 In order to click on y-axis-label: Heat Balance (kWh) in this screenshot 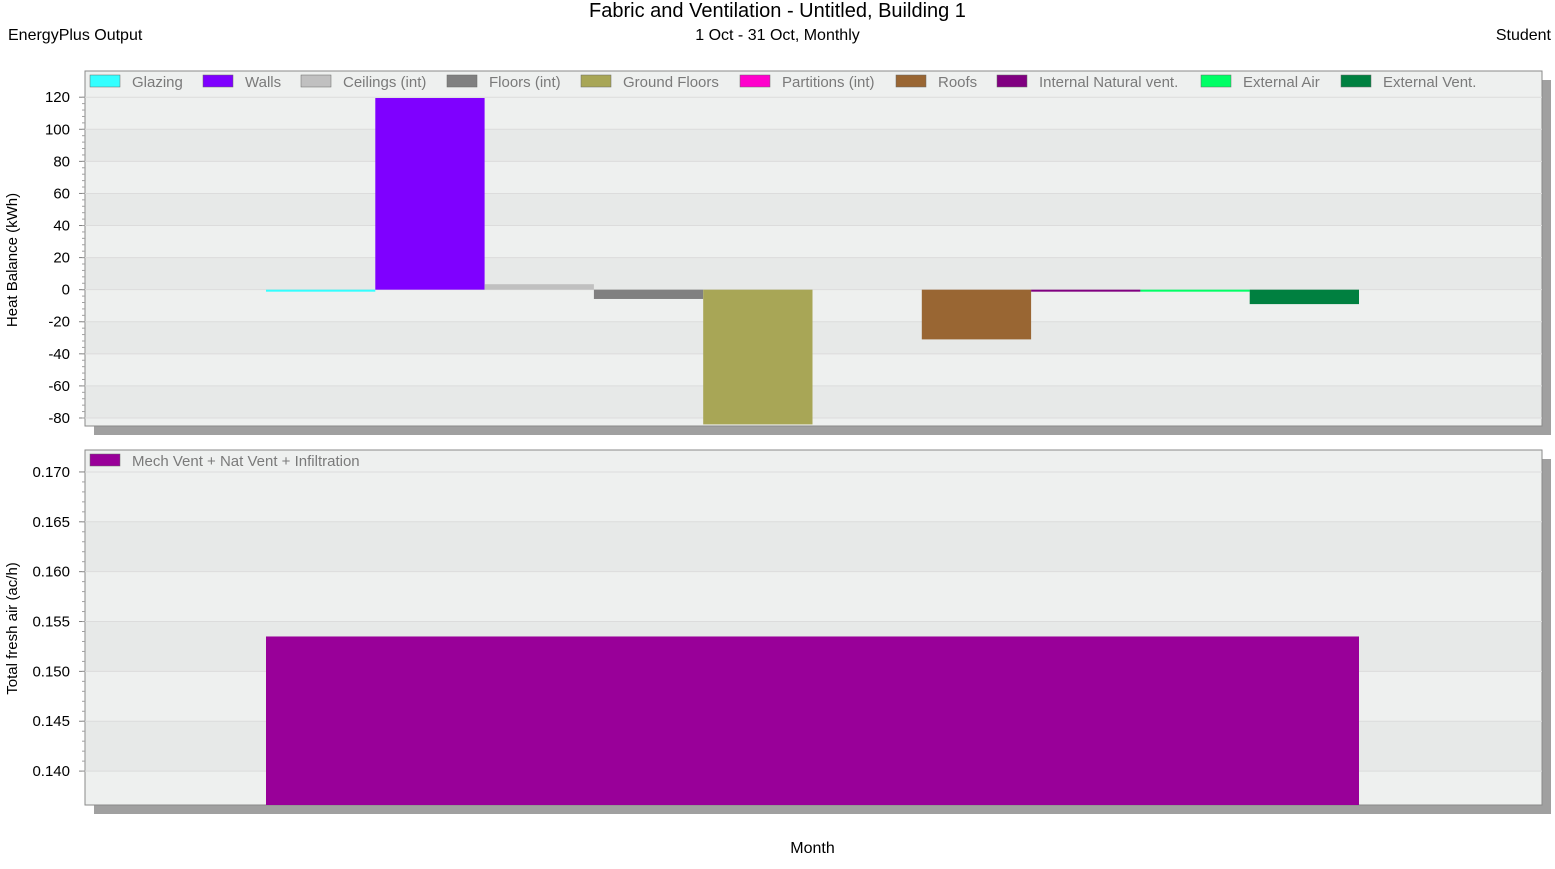, I will do `click(12, 260)`.